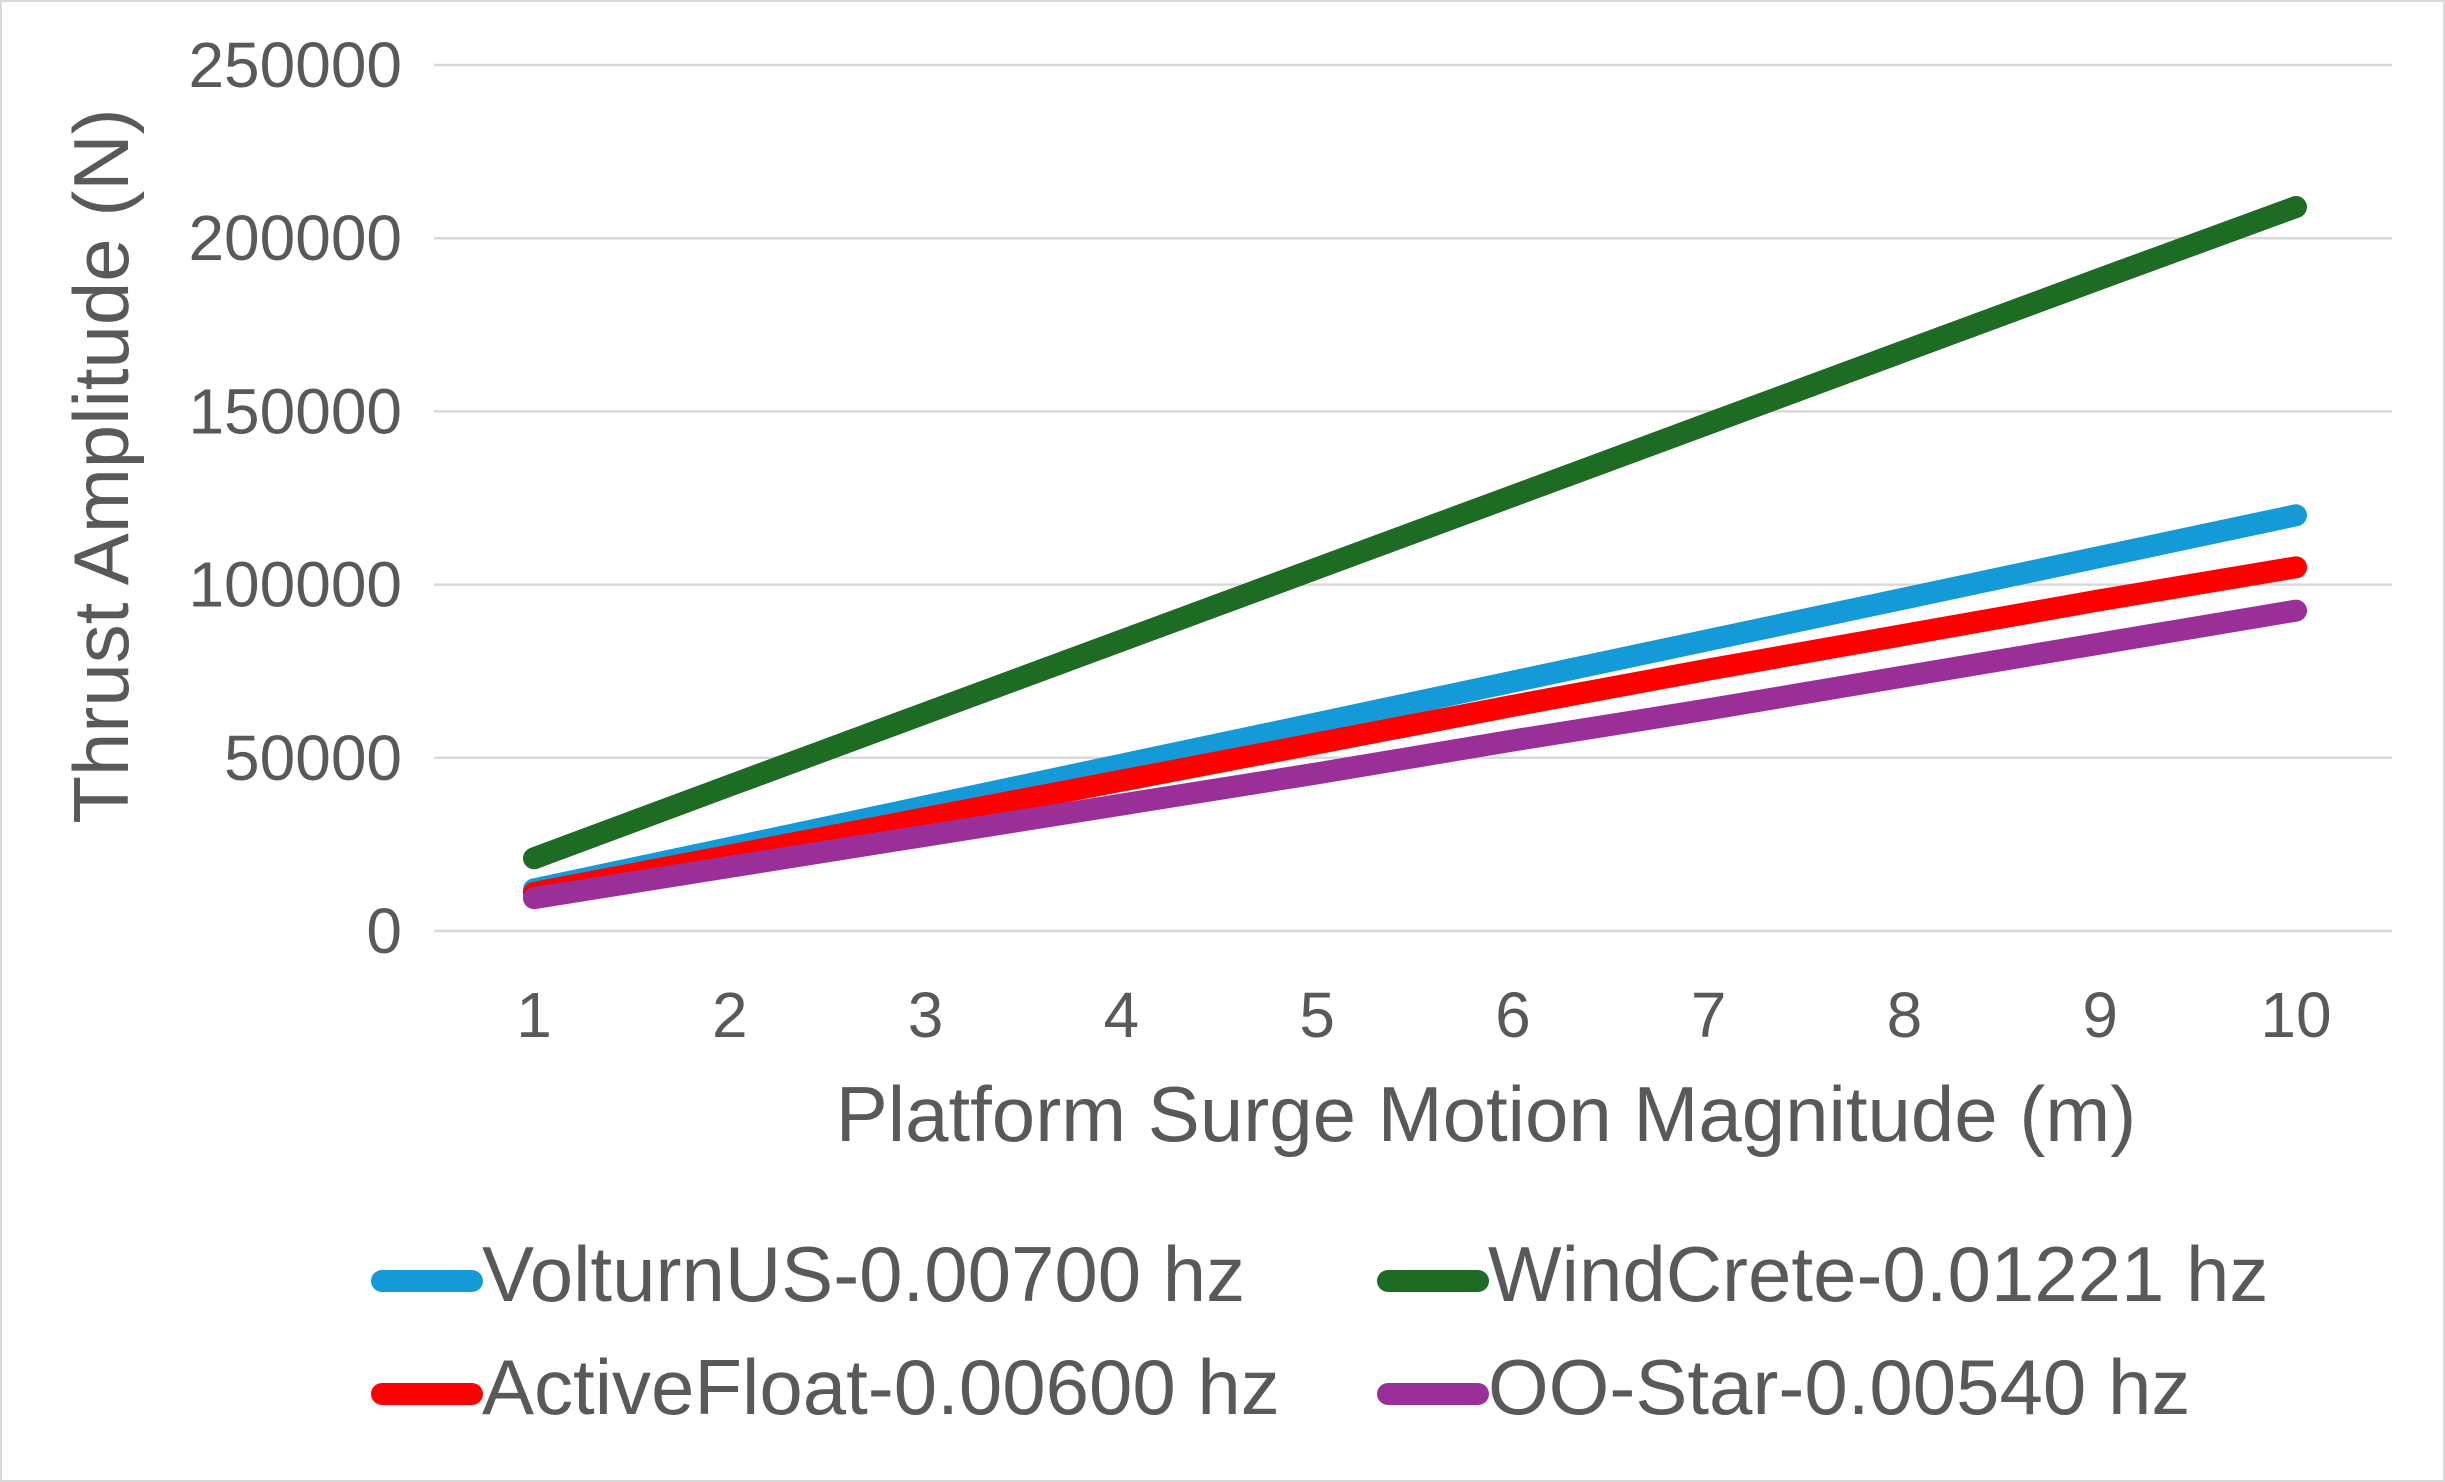 This screenshot has width=2445, height=1482. I want to click on x-tick-label: 2, so click(730, 1015).